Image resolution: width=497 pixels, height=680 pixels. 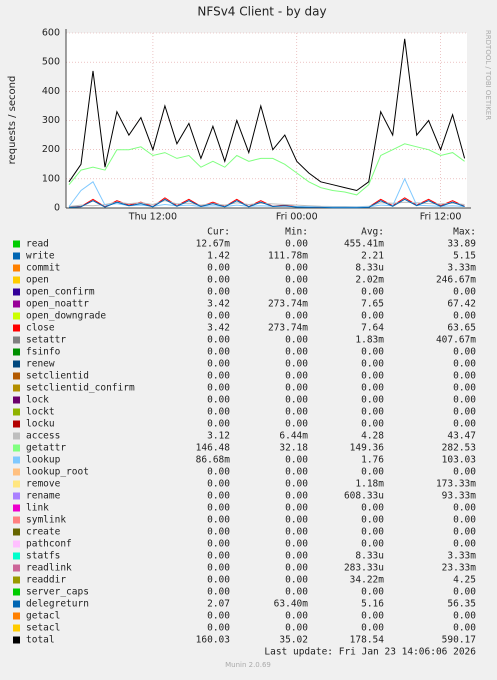 What do you see at coordinates (370, 652) in the screenshot?
I see `footer: Last update: Fri Jan 23 14:06:06 2026` at bounding box center [370, 652].